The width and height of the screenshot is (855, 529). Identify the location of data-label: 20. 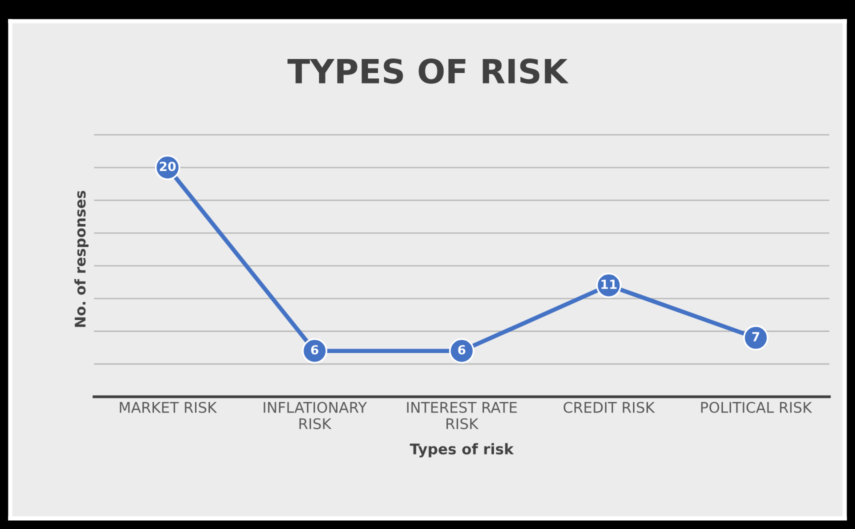
(168, 167).